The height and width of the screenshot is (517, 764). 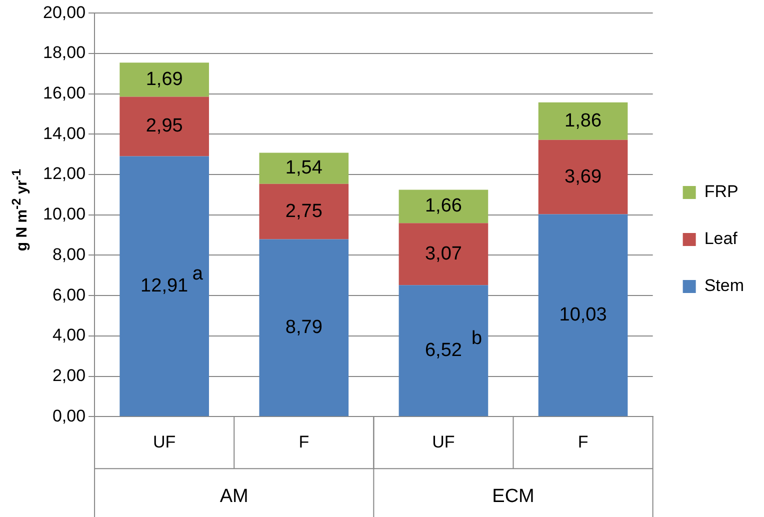 I want to click on data-label: 1,69, so click(x=164, y=79).